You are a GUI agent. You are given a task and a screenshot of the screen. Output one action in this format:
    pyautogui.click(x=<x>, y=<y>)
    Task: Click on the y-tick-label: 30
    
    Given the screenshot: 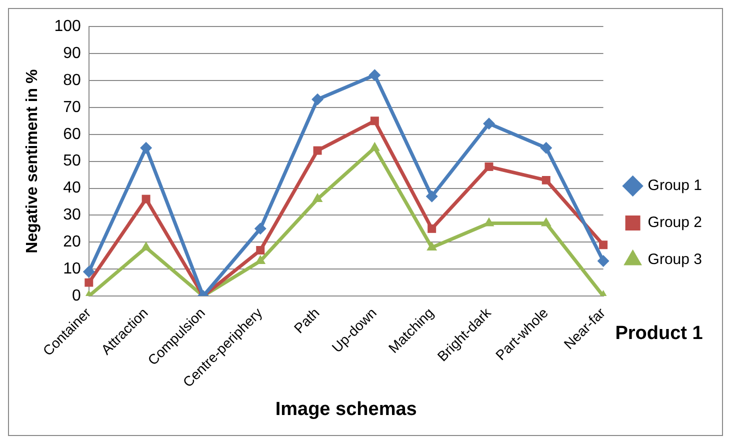 What is the action you would take?
    pyautogui.click(x=72, y=215)
    